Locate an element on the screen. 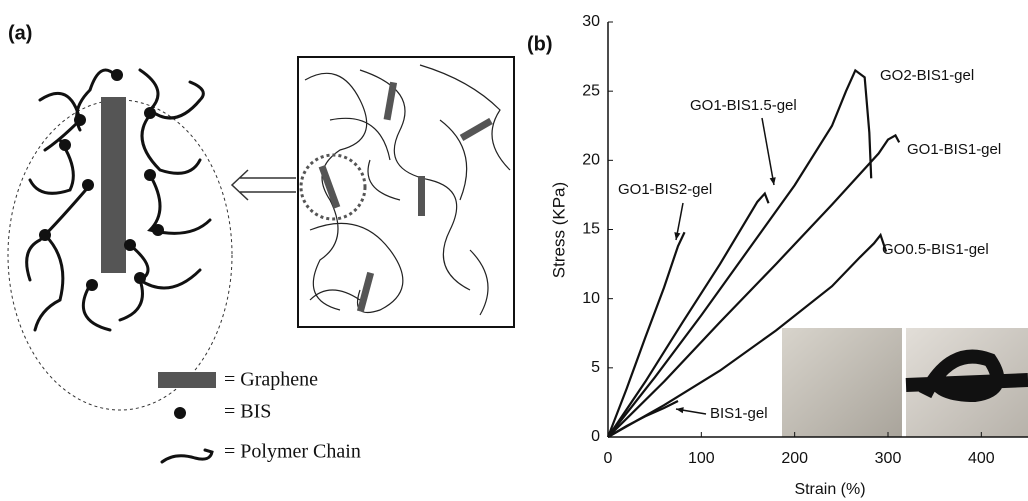  series-label: GO2-BIS1-gel is located at coordinates (927, 75).